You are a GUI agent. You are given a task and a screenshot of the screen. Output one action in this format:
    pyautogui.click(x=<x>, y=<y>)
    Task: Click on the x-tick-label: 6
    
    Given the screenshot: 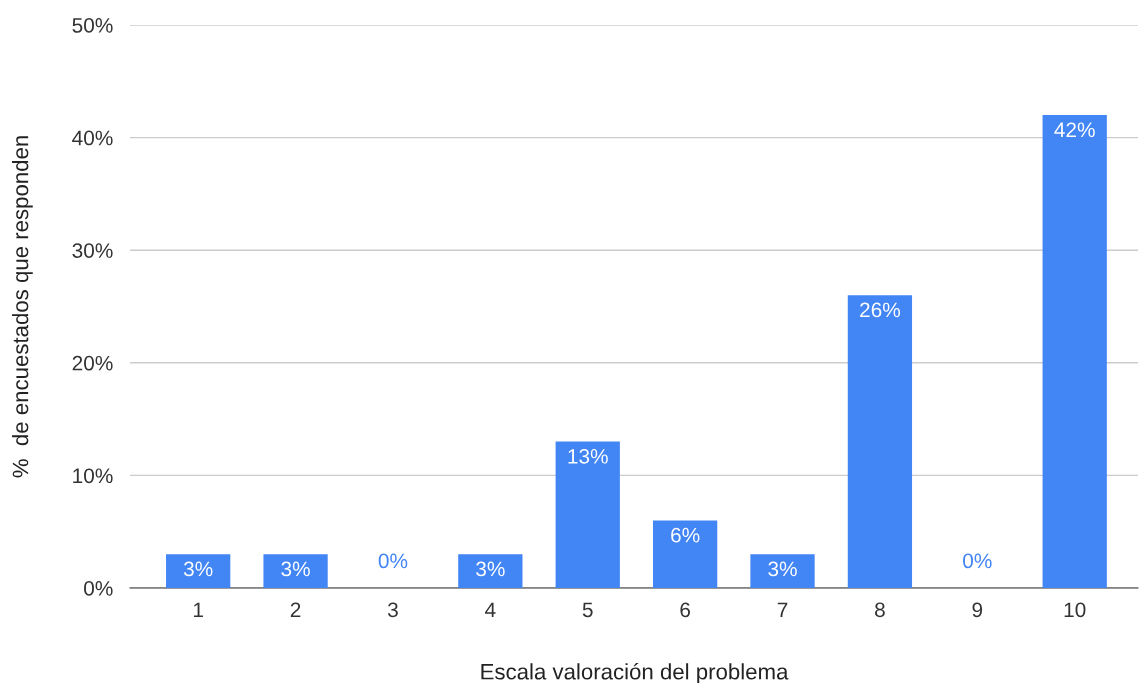 What is the action you would take?
    pyautogui.click(x=685, y=610)
    